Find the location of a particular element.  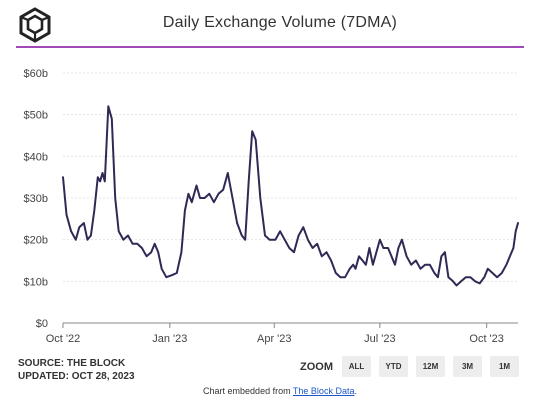

y-tick-label: $50b is located at coordinates (36, 116).